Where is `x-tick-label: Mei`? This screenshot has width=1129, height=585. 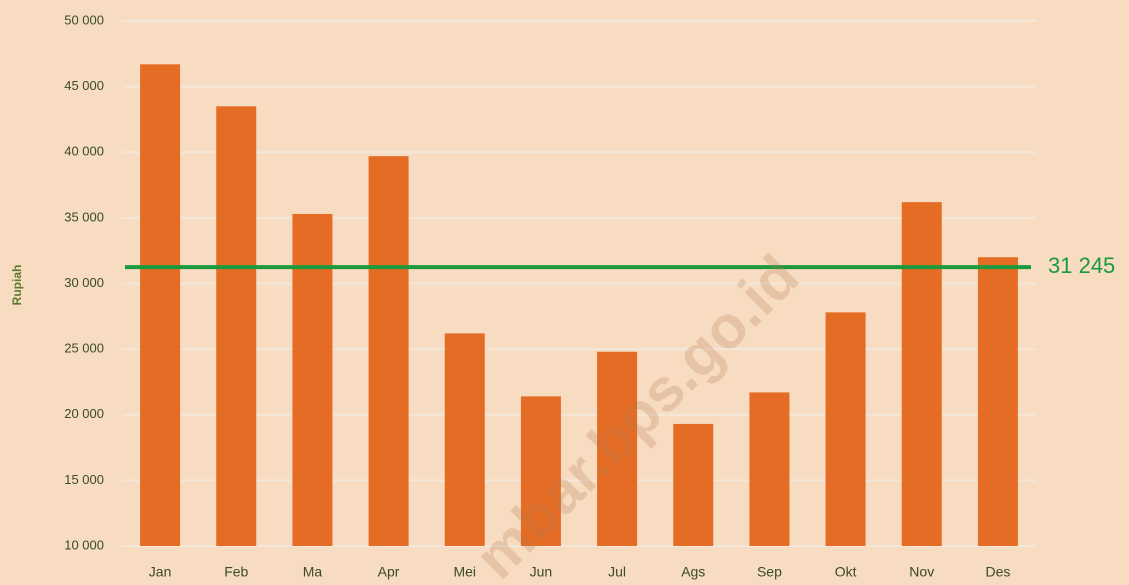 x-tick-label: Mei is located at coordinates (464, 572).